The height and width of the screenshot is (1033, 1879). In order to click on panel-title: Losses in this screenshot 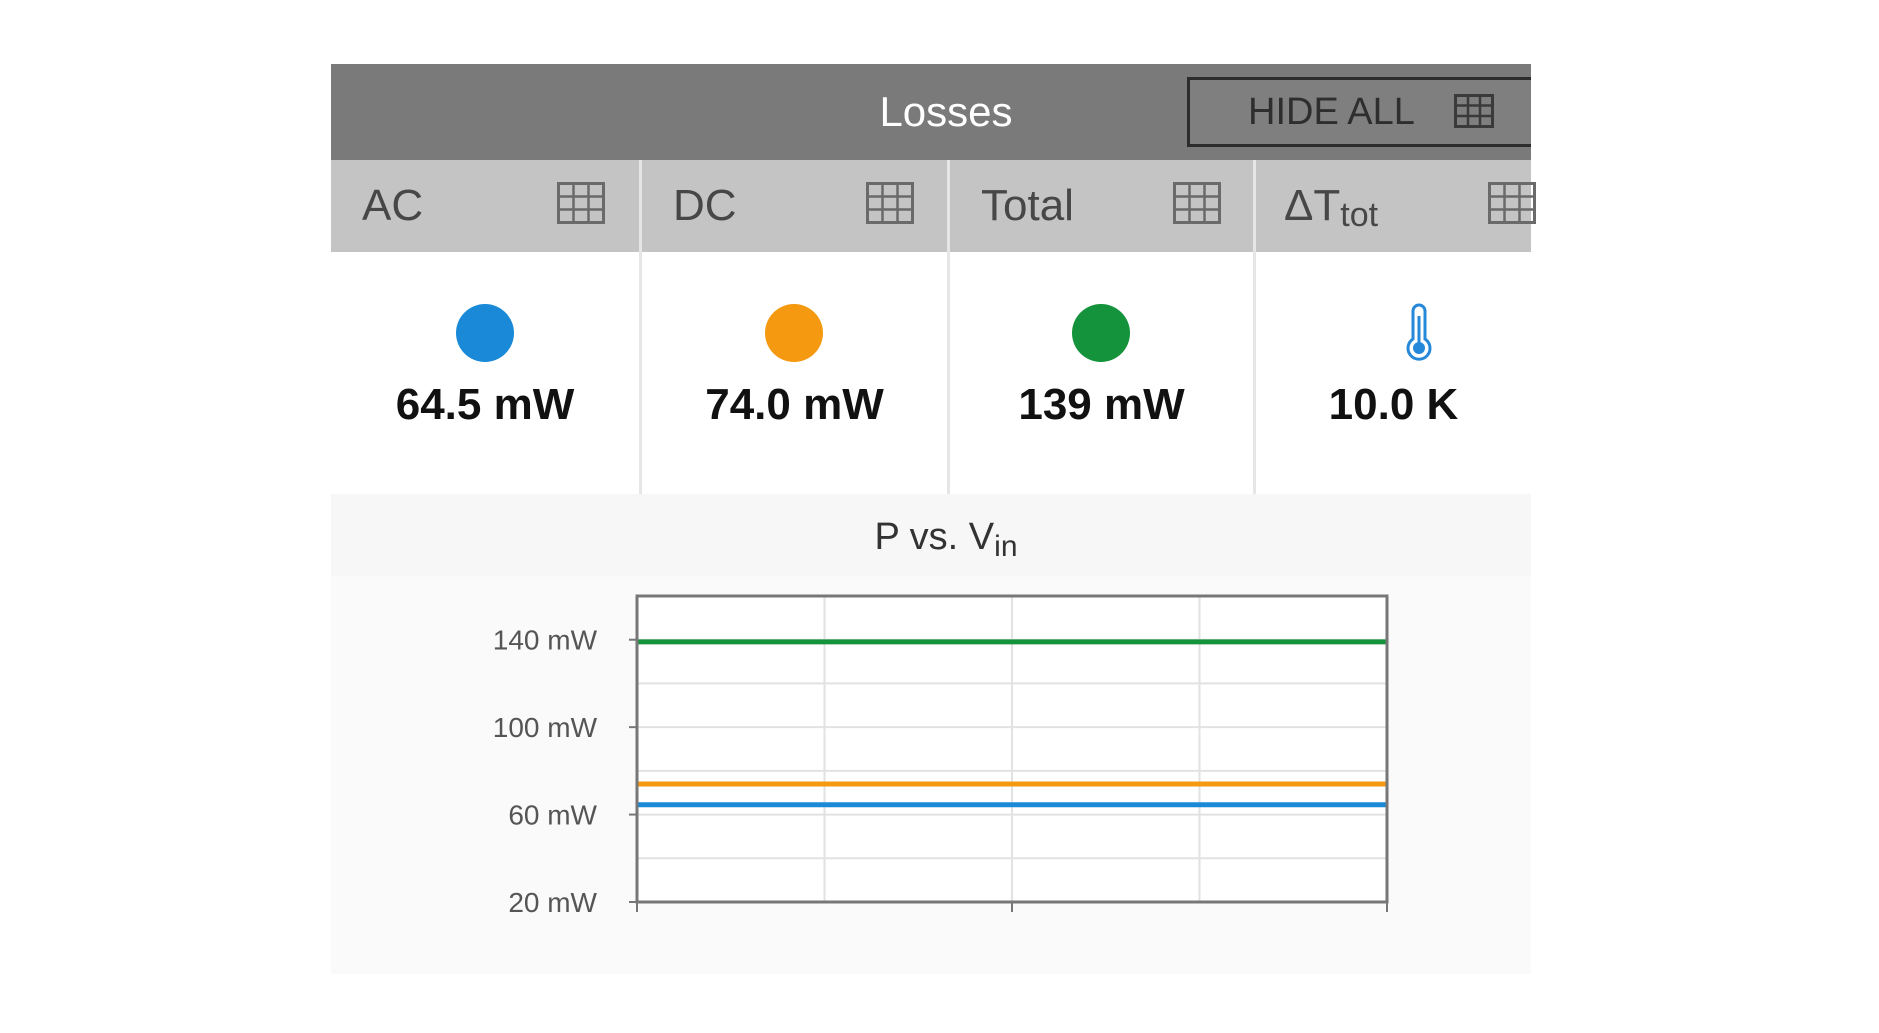, I will do `click(946, 111)`.